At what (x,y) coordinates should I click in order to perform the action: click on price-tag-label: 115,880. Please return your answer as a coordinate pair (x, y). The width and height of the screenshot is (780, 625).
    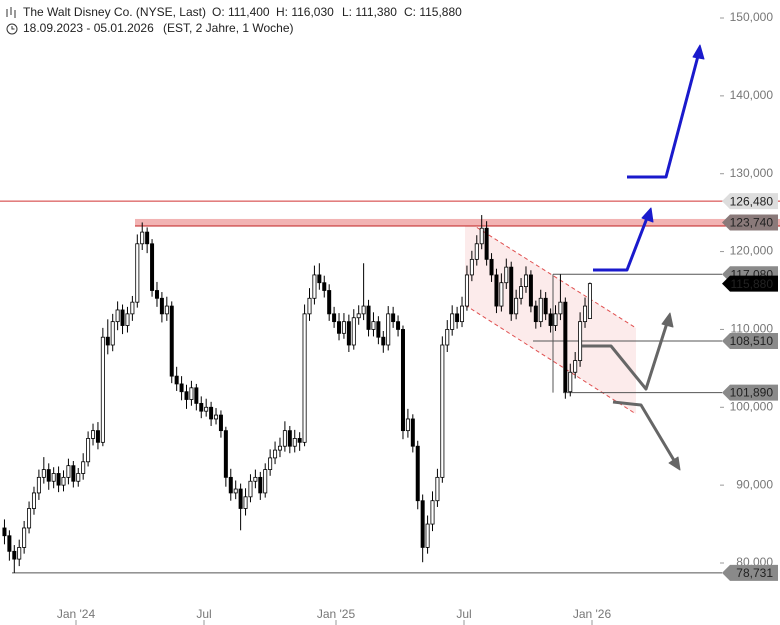
    Looking at the image, I should click on (752, 284).